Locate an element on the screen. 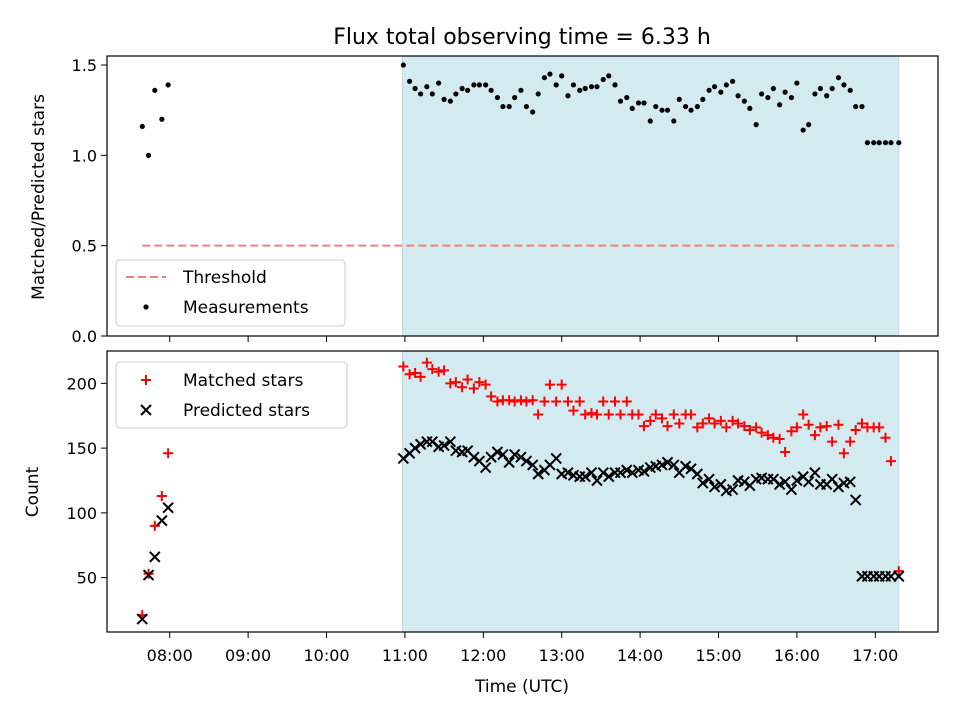  x-tick-label: 14:00 is located at coordinates (640, 655).